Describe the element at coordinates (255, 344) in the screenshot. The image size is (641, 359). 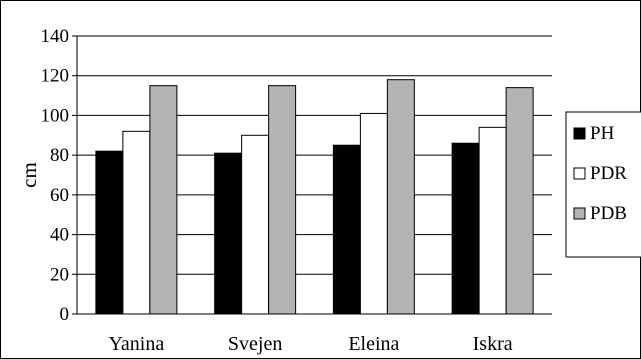
I see `x-category-label: Svejen` at that location.